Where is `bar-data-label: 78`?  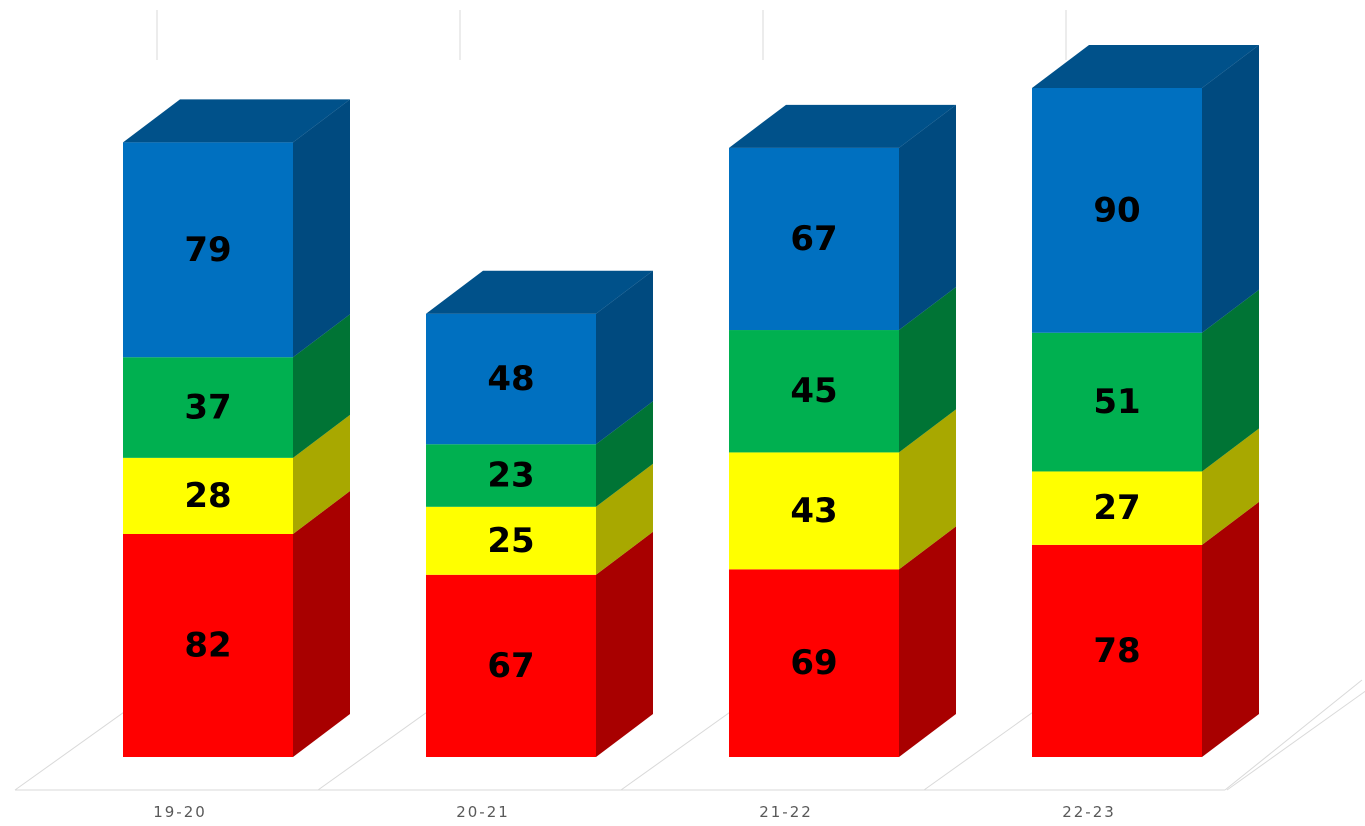
bar-data-label: 78 is located at coordinates (1116, 651).